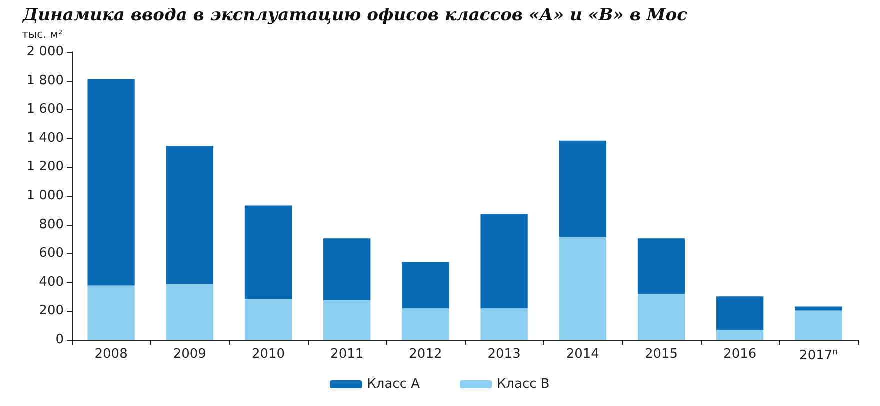 This screenshot has width=880, height=406. What do you see at coordinates (523, 384) in the screenshot?
I see `legend-label: Класс В` at bounding box center [523, 384].